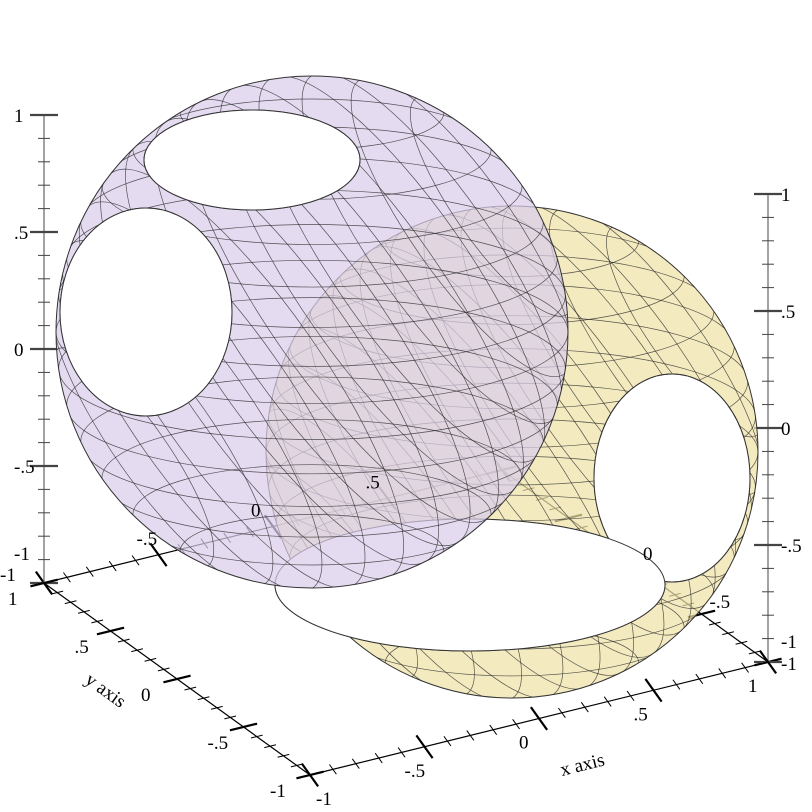 Image resolution: width=812 pixels, height=812 pixels. What do you see at coordinates (82, 647) in the screenshot?
I see `front-y-tick-label: .5` at bounding box center [82, 647].